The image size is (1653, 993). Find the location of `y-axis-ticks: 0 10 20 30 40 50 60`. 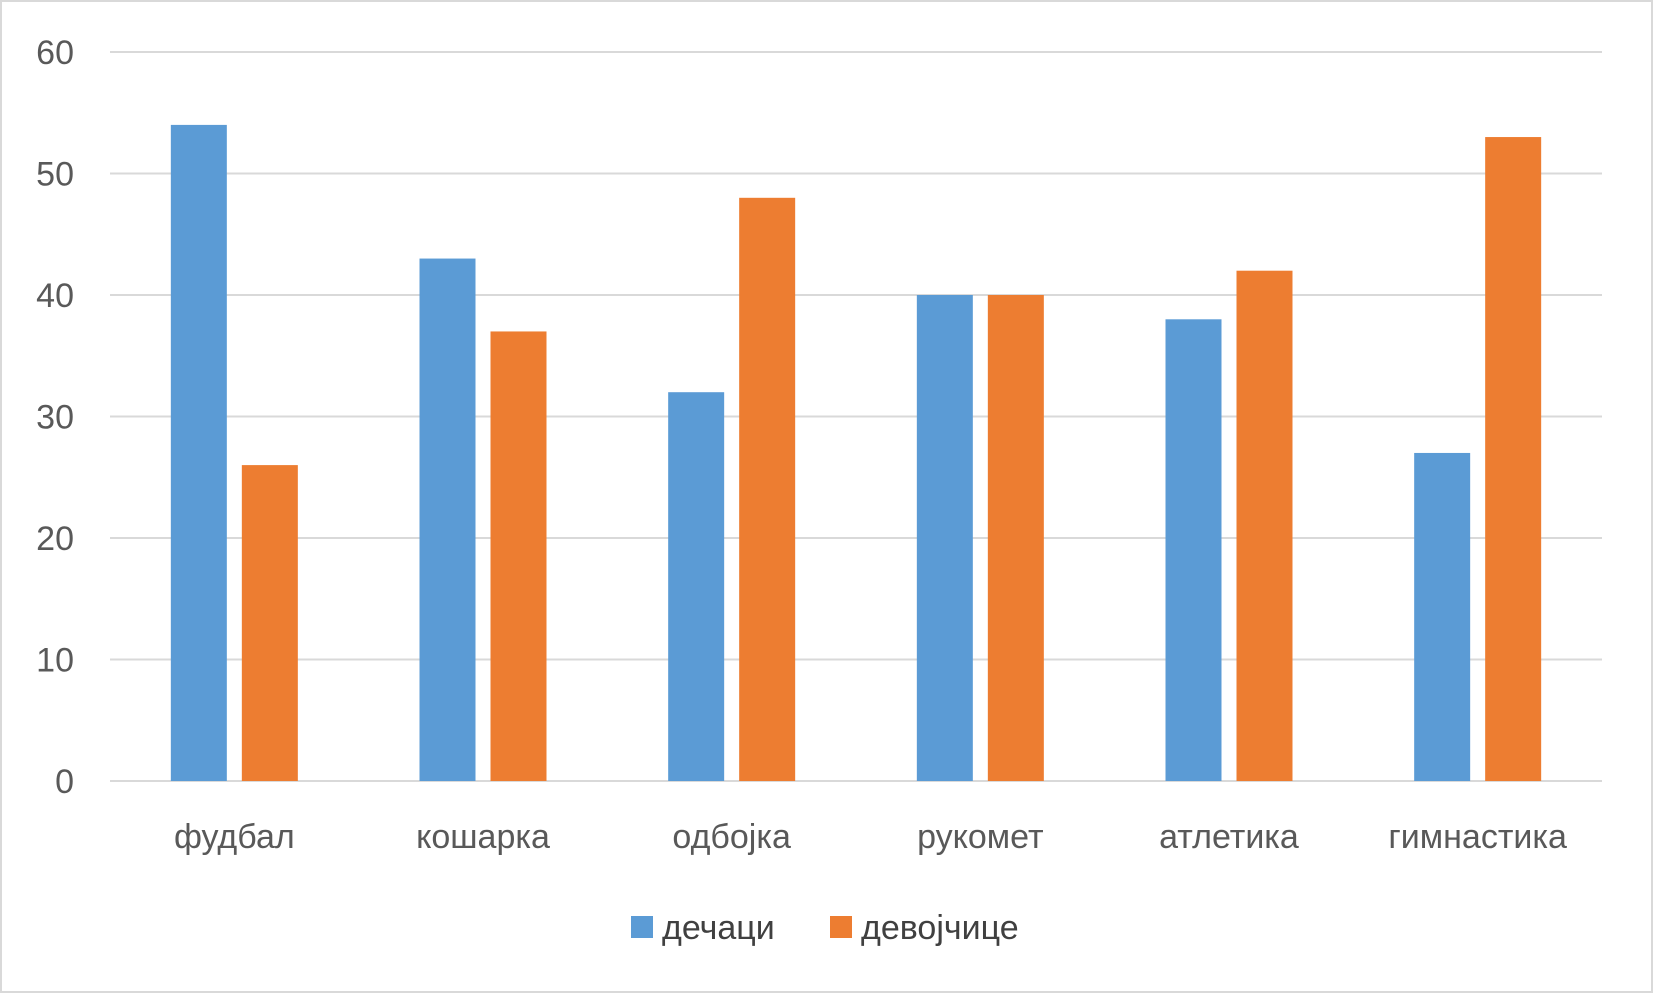

y-axis-ticks: 0 10 20 30 40 50 60 is located at coordinates (55, 417).